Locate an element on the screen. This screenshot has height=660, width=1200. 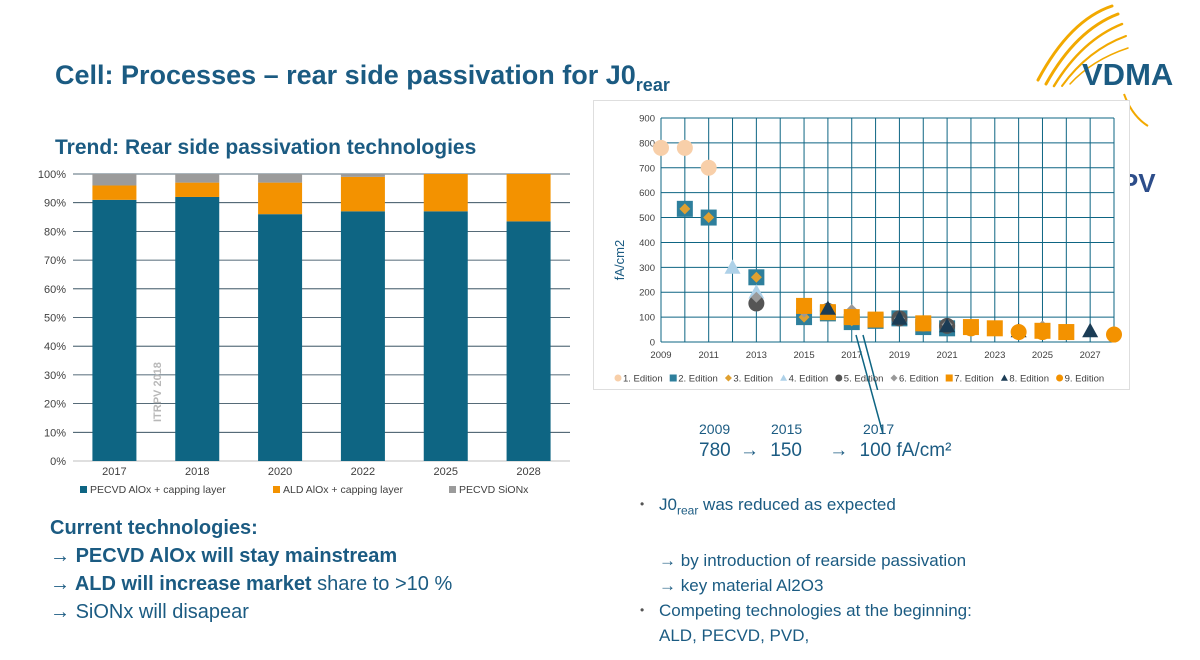
scatter-legend-label: 2. Edition is located at coordinates (698, 379).